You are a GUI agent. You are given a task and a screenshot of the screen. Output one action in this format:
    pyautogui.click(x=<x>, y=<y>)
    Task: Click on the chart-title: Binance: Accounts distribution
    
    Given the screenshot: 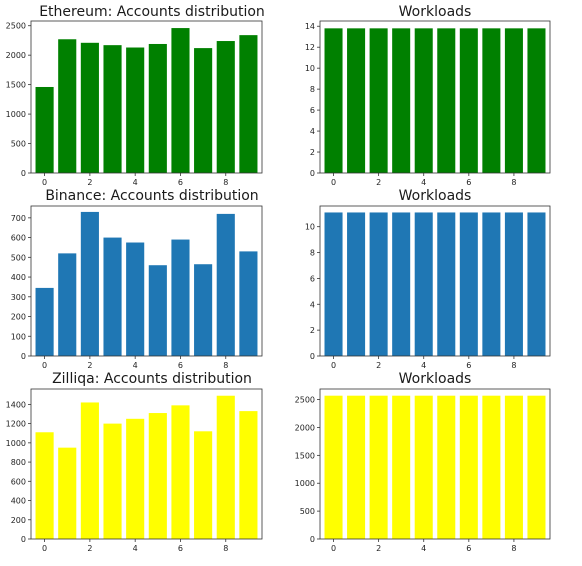 What is the action you would take?
    pyautogui.click(x=152, y=196)
    